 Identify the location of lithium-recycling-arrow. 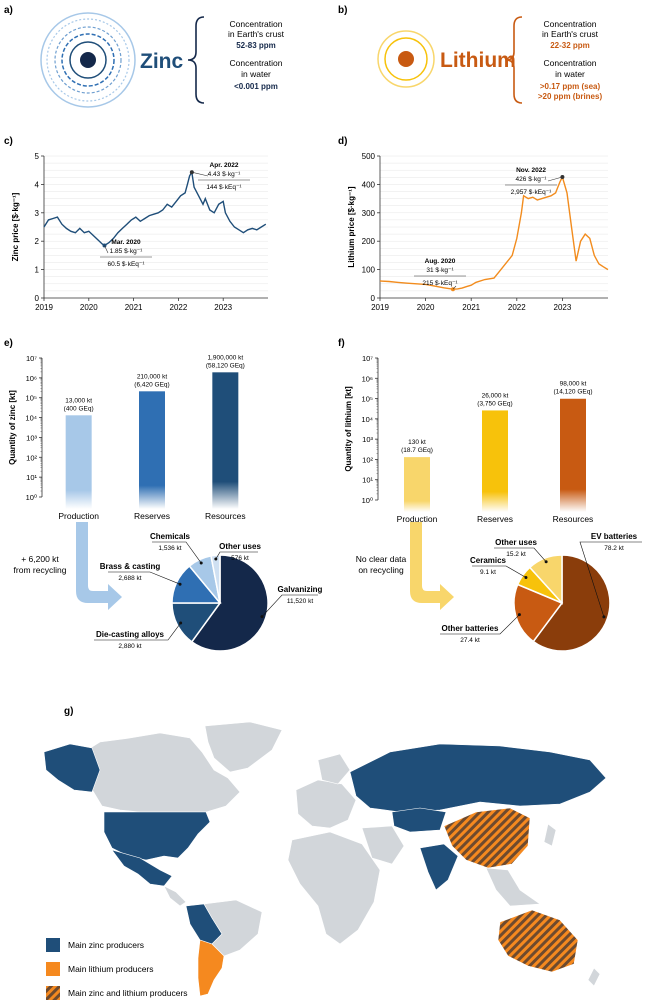
(432, 566).